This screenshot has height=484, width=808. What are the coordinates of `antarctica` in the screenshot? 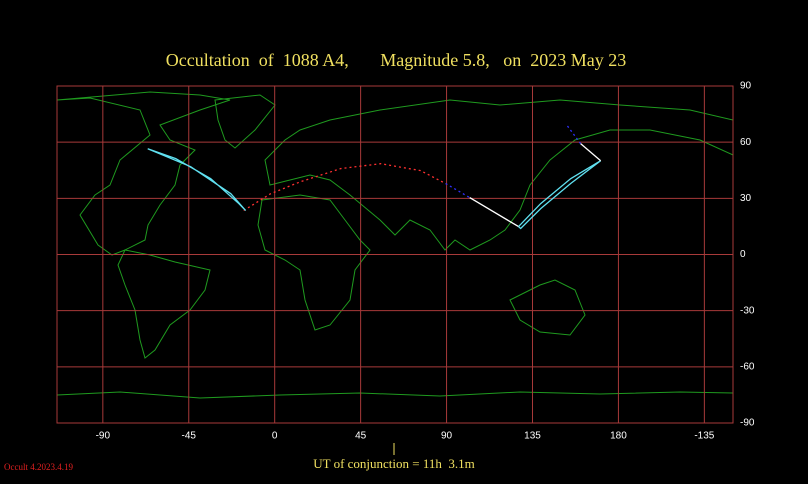 It's located at (395, 395).